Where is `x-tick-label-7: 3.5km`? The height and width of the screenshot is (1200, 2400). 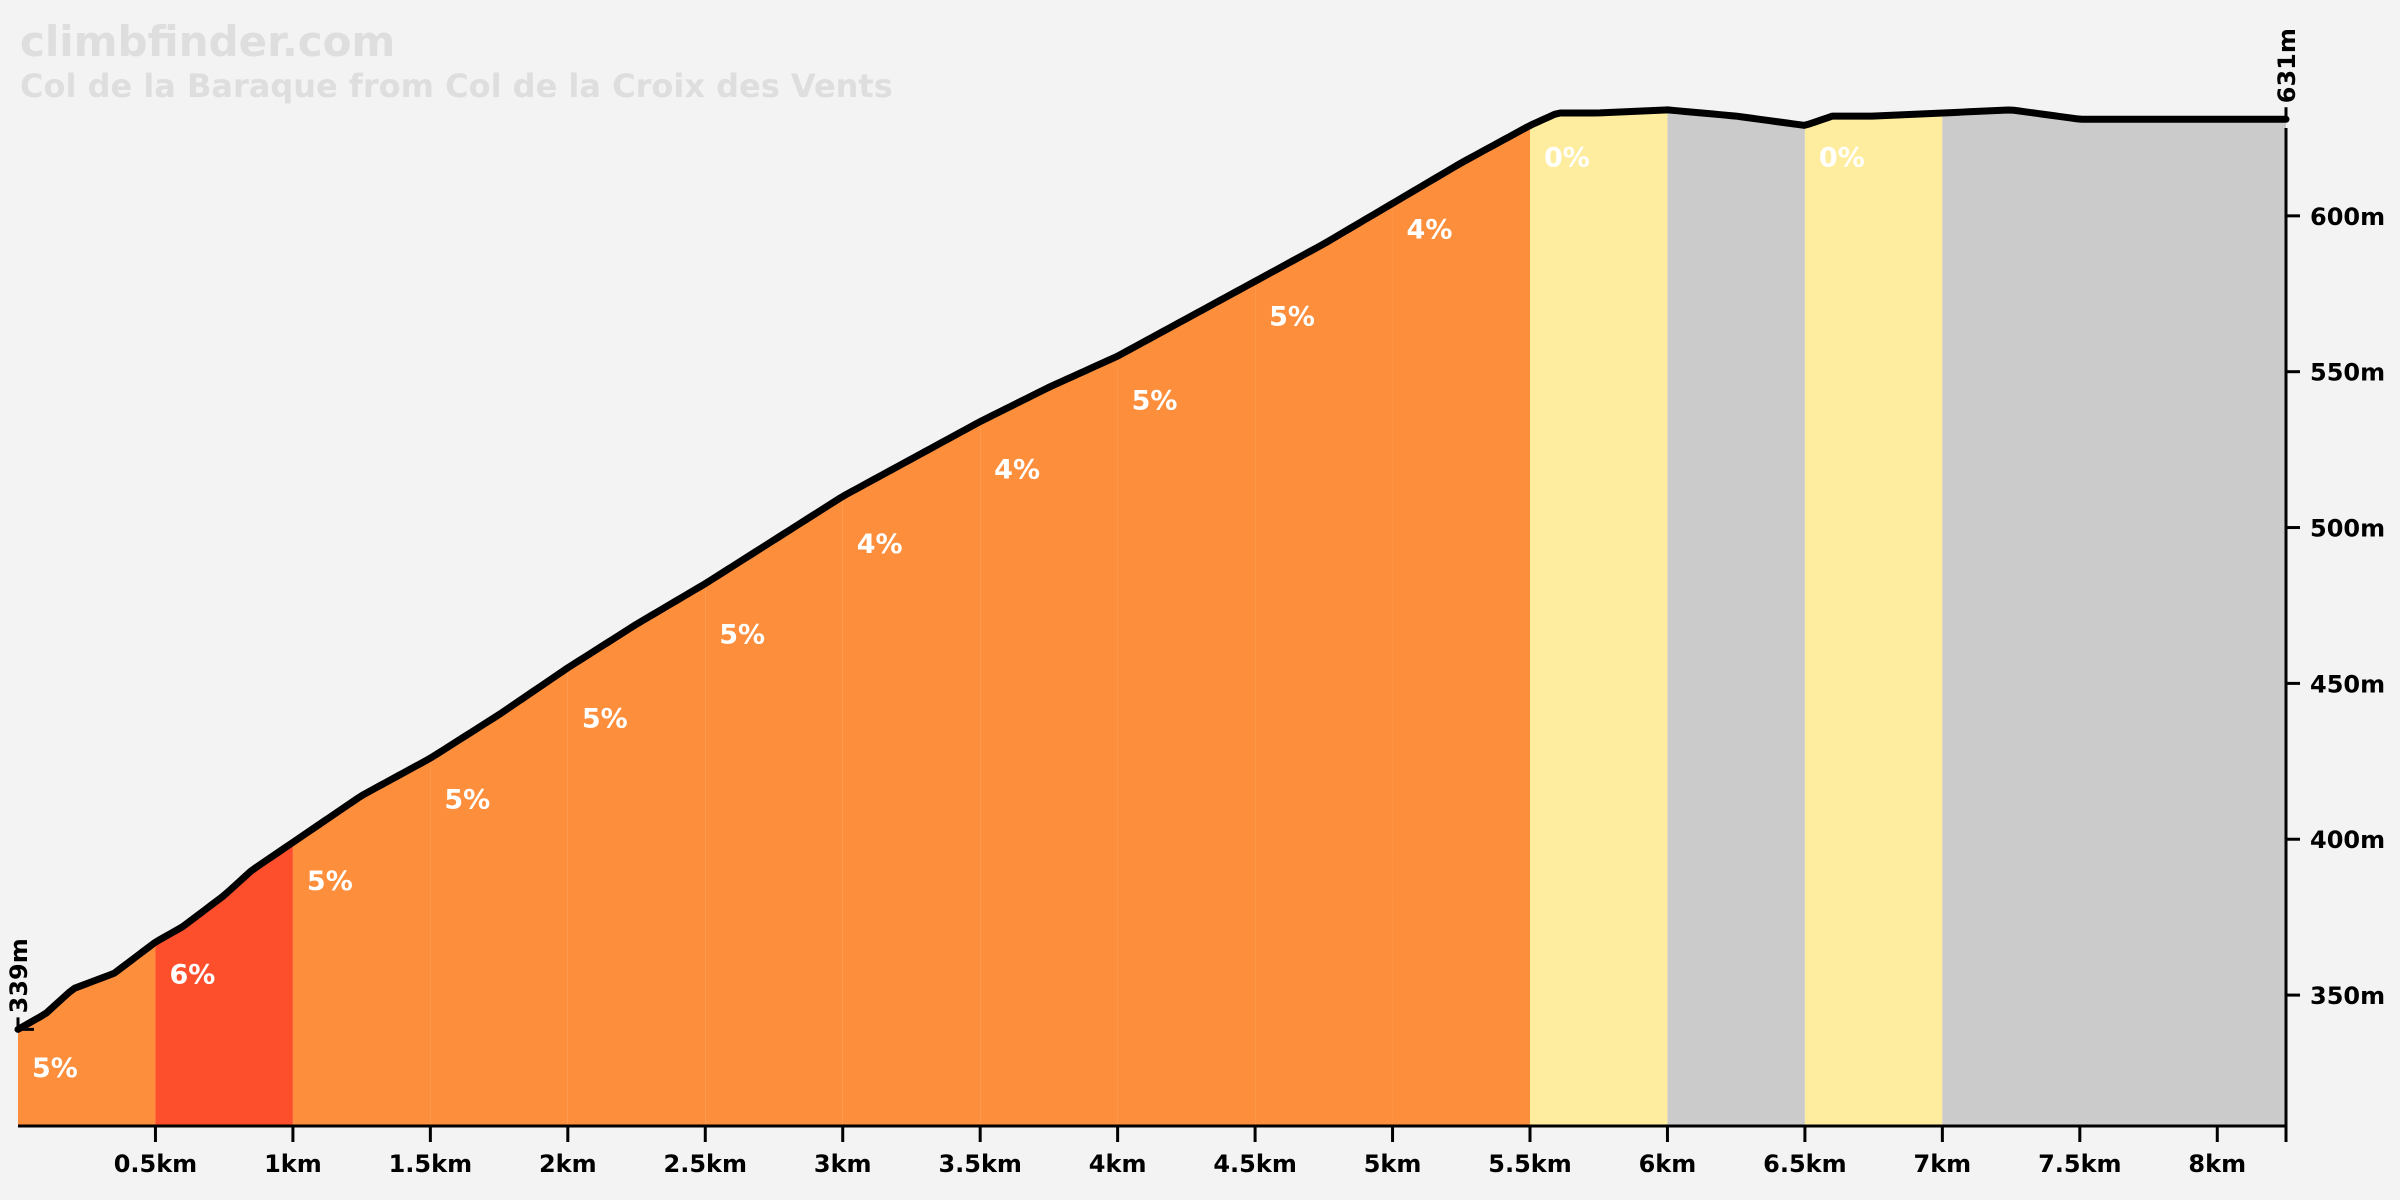 x-tick-label-7: 3.5km is located at coordinates (979, 1164).